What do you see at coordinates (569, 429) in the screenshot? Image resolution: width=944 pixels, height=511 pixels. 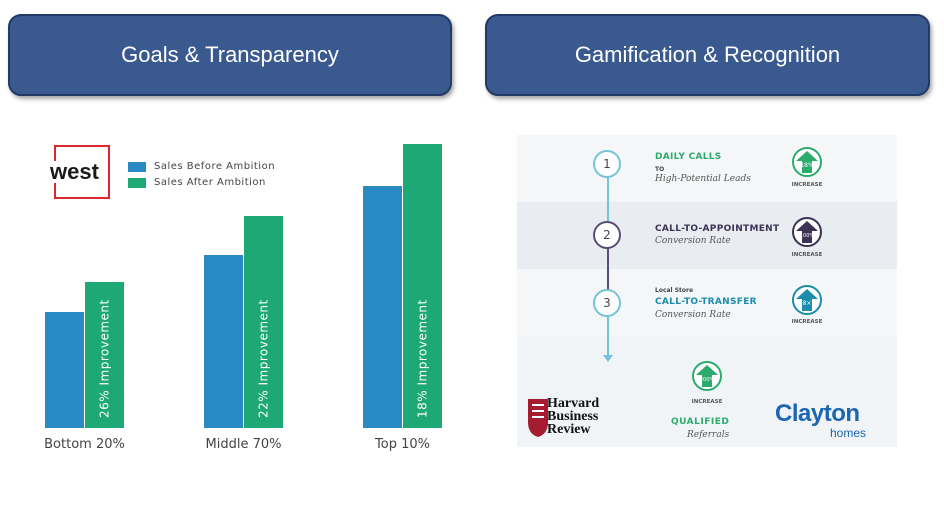 I see `hbr-line: Review` at bounding box center [569, 429].